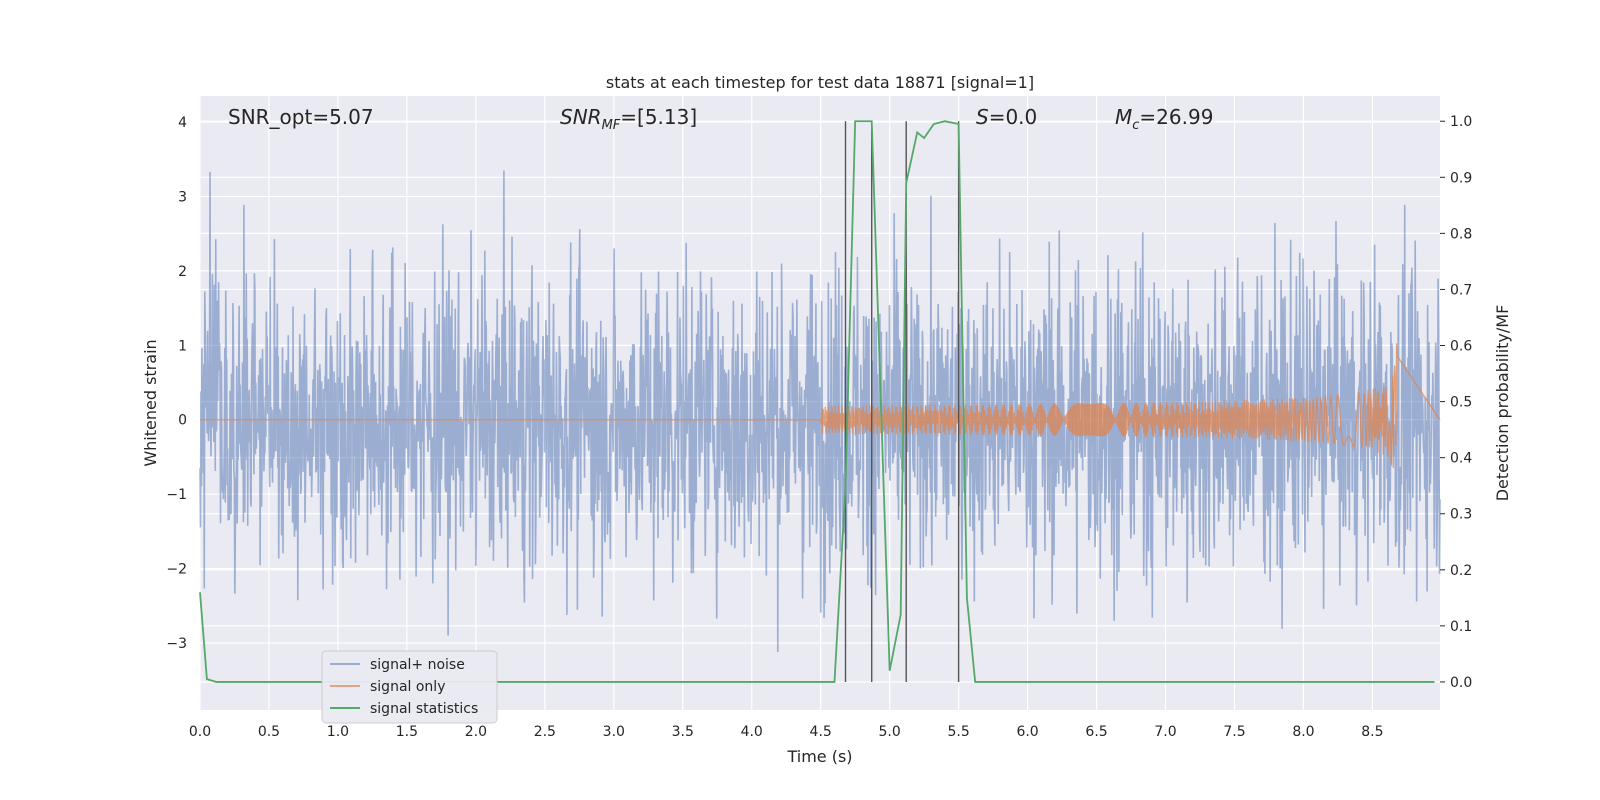  Describe the element at coordinates (1461, 403) in the screenshot. I see `y-right-tick-label-5: 0.5` at that location.